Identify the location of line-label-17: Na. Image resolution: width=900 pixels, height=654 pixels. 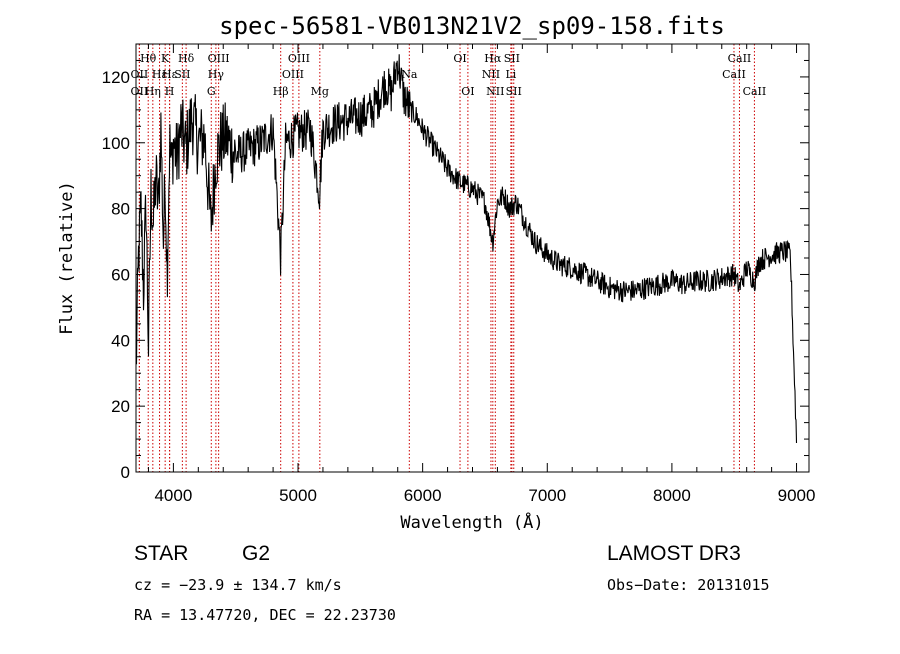
(409, 74).